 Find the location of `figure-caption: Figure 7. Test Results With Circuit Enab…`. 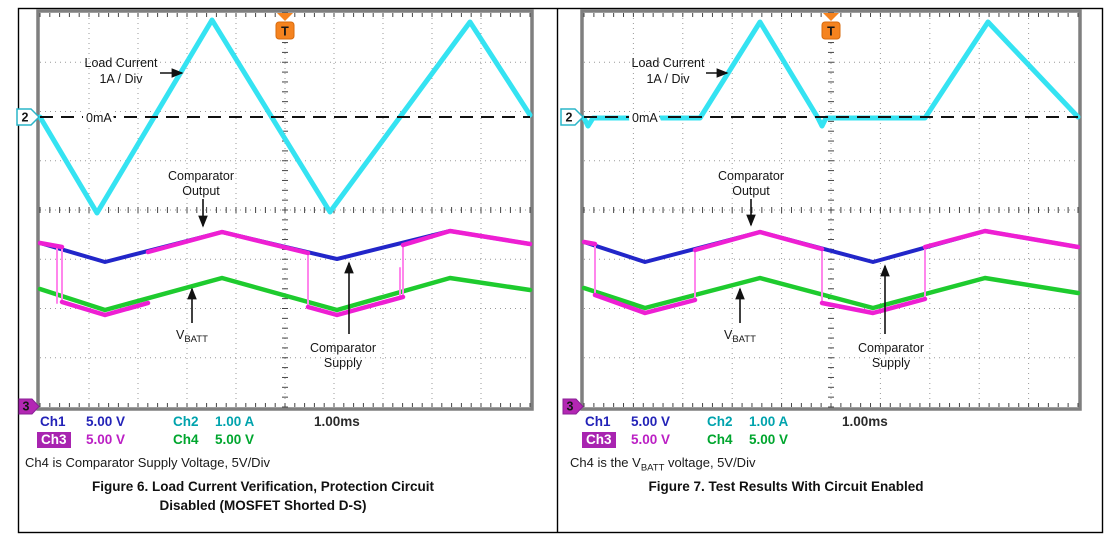

figure-caption: Figure 7. Test Results With Circuit Enab… is located at coordinates (786, 486).